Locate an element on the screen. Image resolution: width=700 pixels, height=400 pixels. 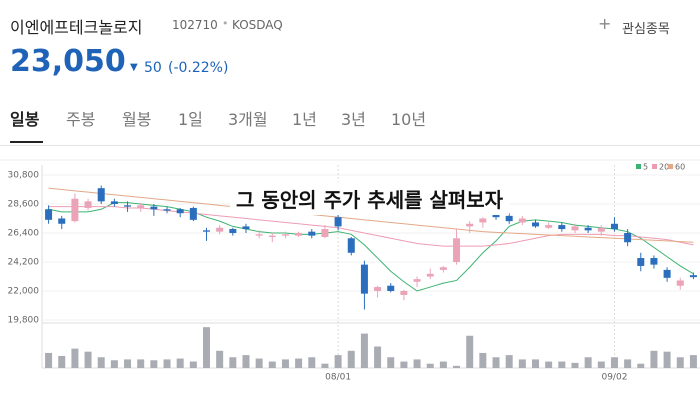
y-tick-label: 26,400 is located at coordinates (24, 234).